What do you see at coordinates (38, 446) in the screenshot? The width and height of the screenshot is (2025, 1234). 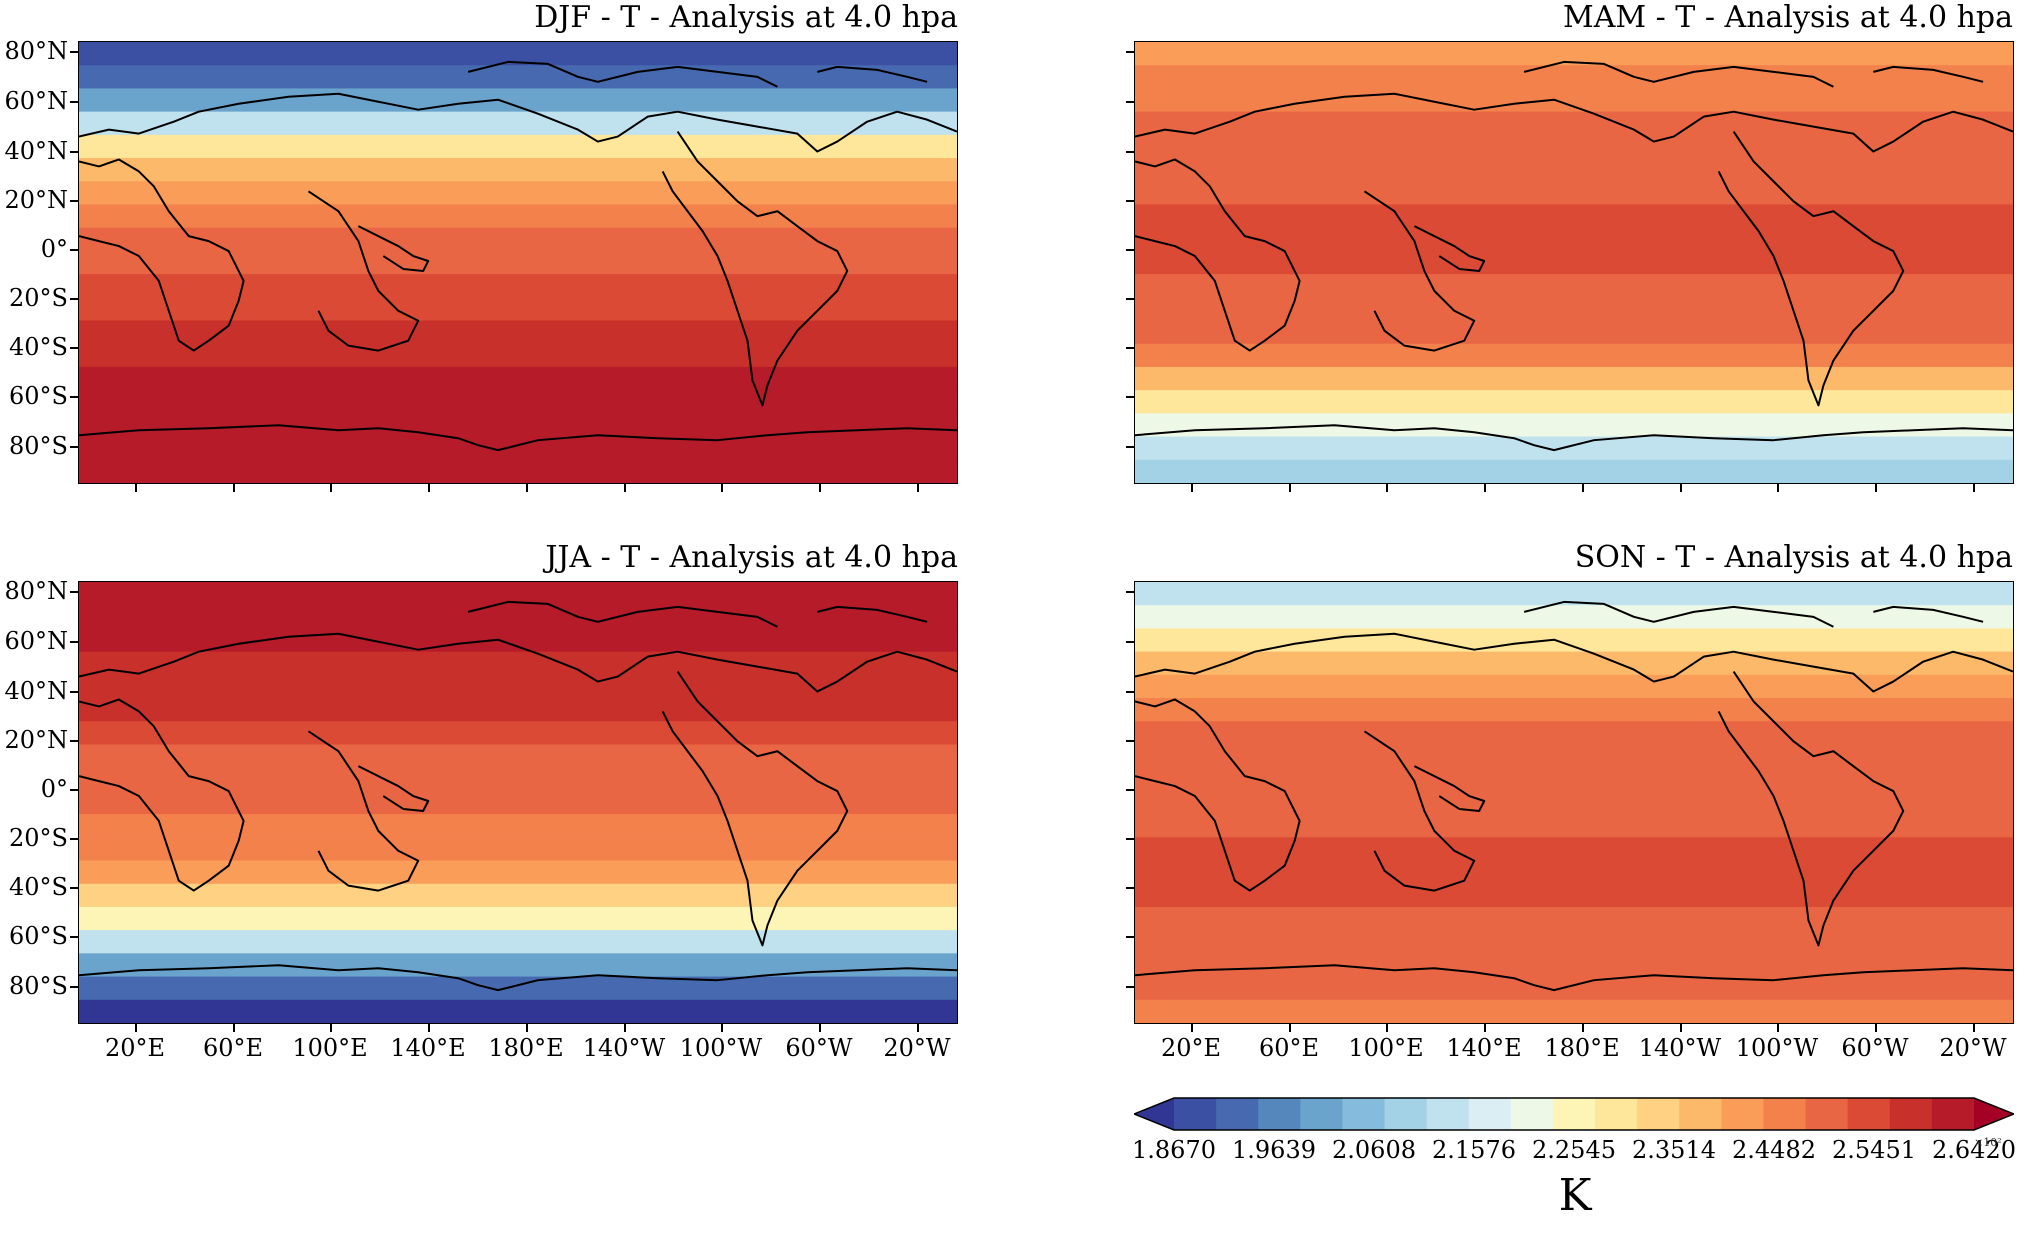 I see `lat-label: 80°S` at bounding box center [38, 446].